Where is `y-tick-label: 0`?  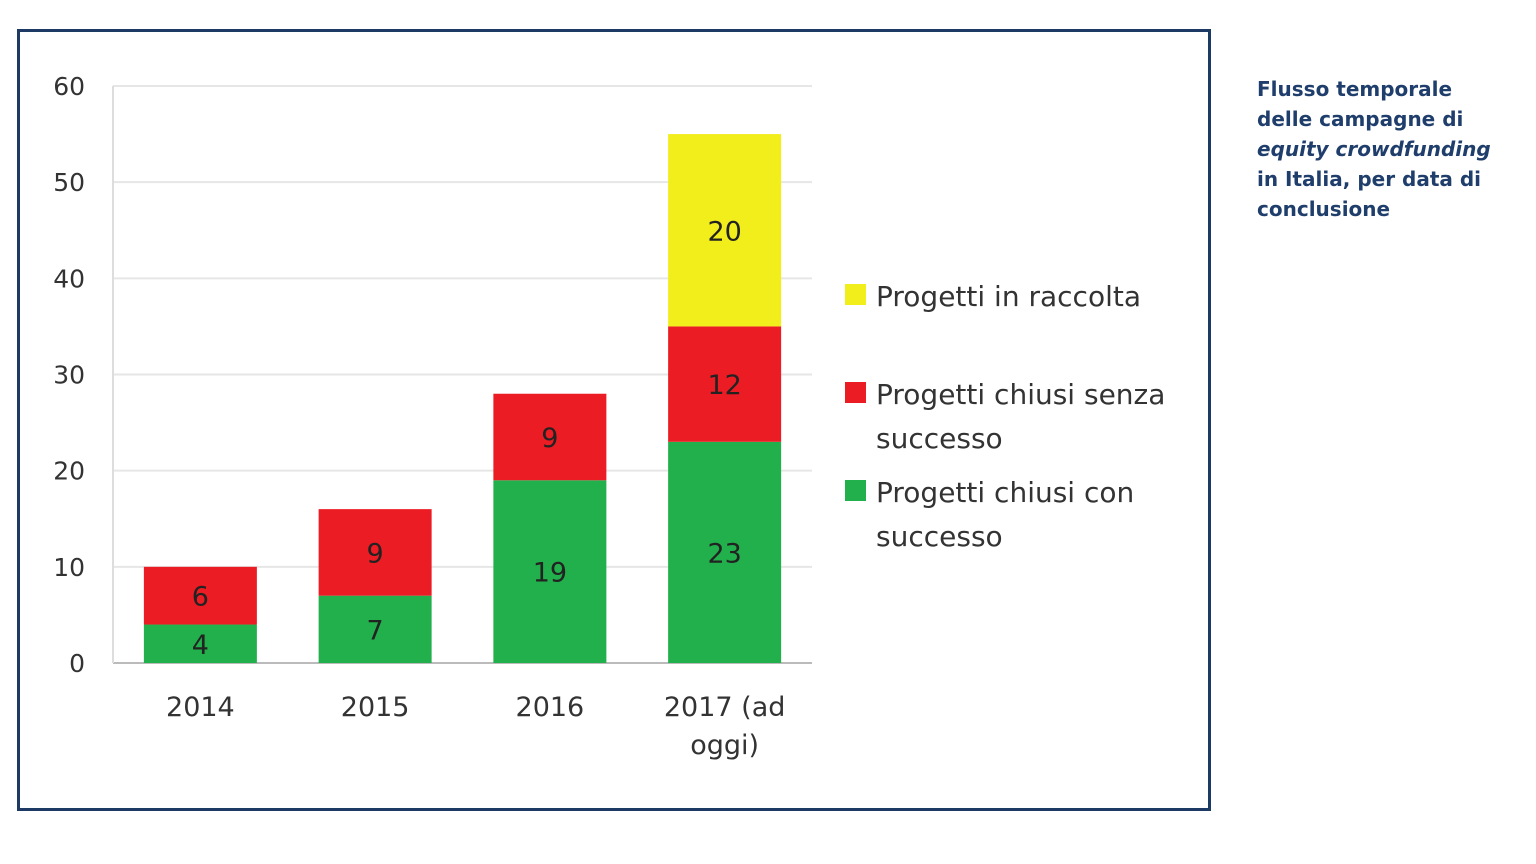
y-tick-label: 0 is located at coordinates (77, 663).